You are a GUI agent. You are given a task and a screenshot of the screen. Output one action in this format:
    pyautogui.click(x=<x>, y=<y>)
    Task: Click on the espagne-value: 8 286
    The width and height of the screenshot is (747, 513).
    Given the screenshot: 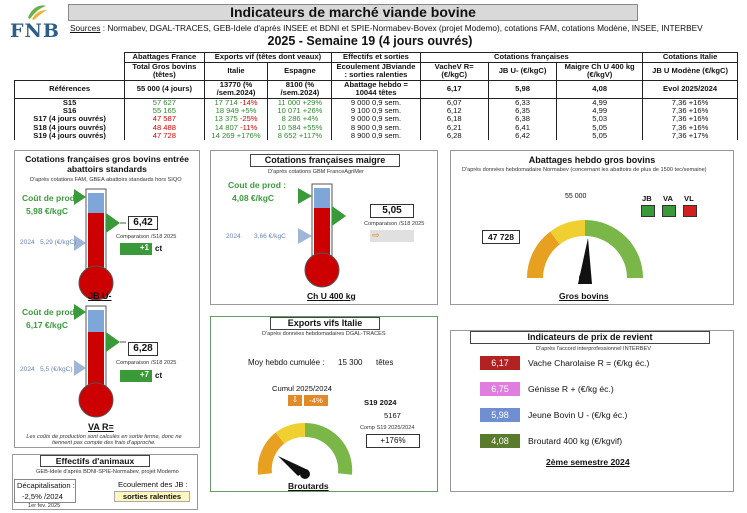 What is the action you would take?
    pyautogui.click(x=291, y=119)
    